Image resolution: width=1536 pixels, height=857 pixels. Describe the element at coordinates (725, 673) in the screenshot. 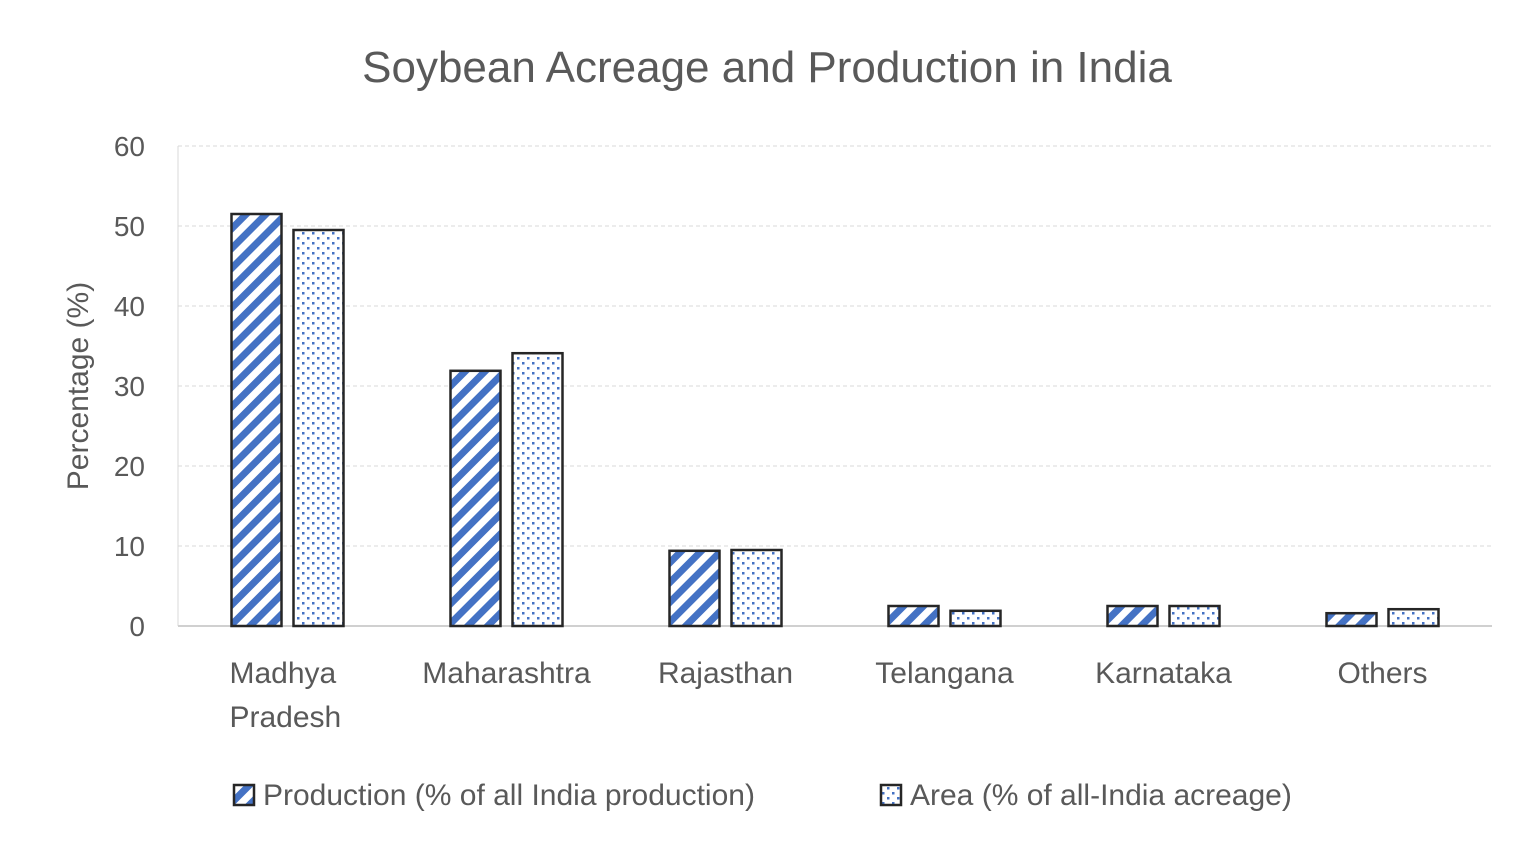

I see `x-tick-label: Rajasthan` at that location.